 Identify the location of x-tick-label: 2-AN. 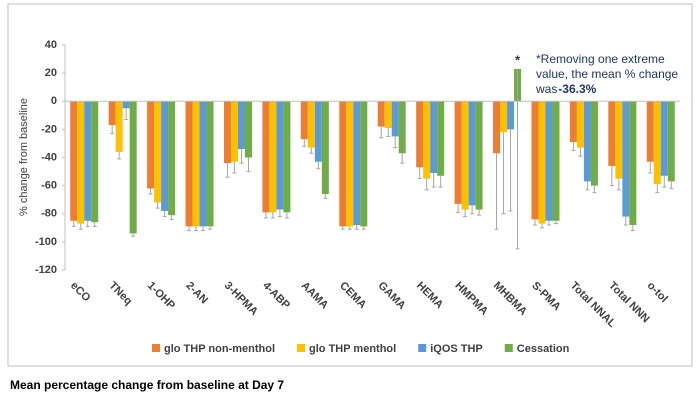
(196, 293).